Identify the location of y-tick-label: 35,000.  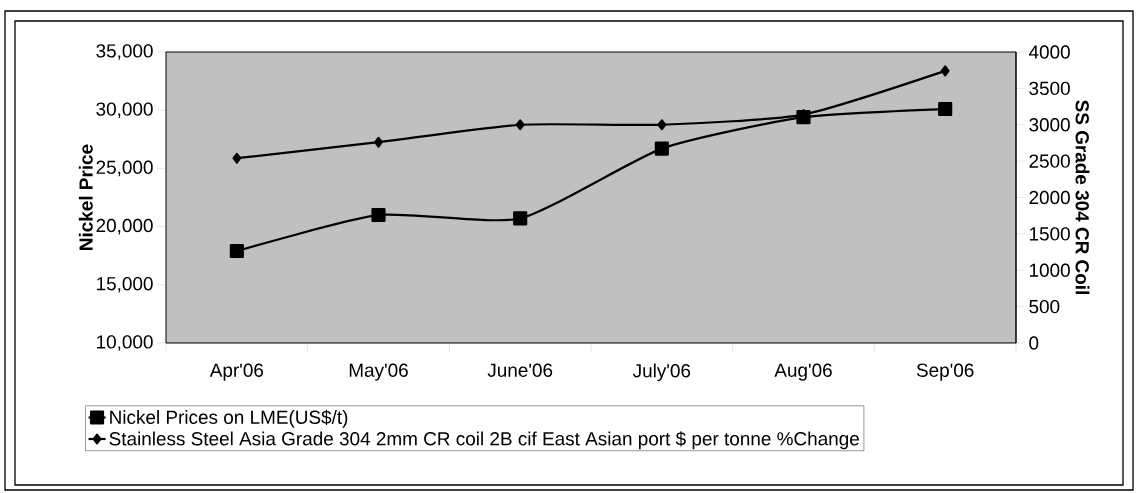
(124, 52).